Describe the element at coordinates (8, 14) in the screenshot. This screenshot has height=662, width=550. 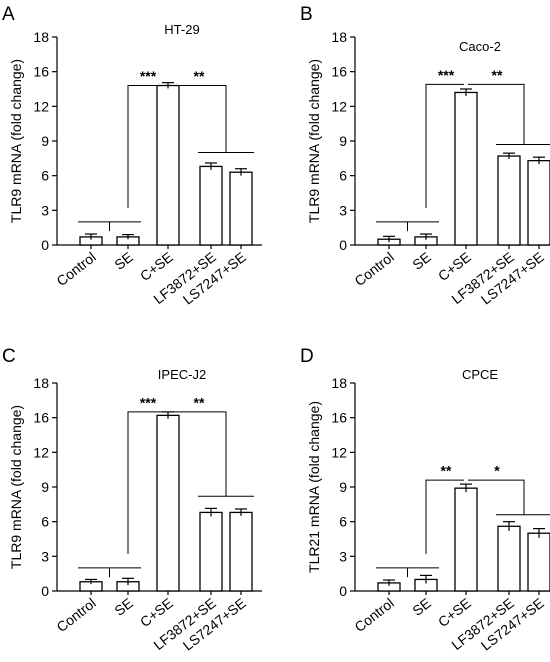
I see `panel-letter: A` at that location.